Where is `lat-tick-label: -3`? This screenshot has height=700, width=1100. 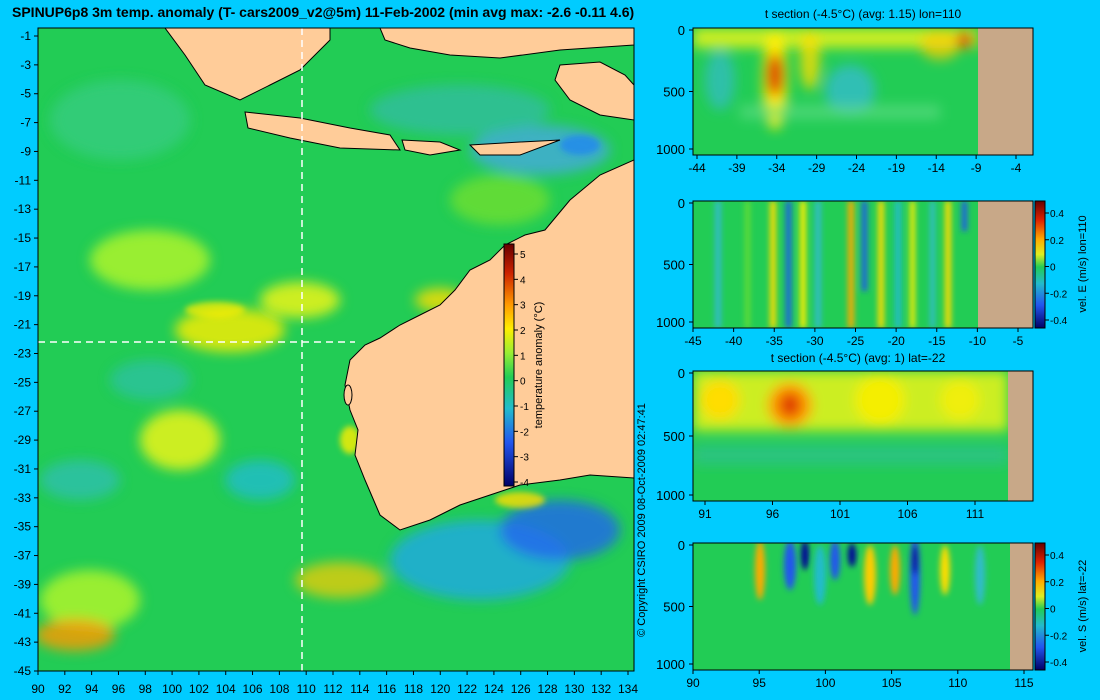
lat-tick-label: -3 is located at coordinates (25, 65).